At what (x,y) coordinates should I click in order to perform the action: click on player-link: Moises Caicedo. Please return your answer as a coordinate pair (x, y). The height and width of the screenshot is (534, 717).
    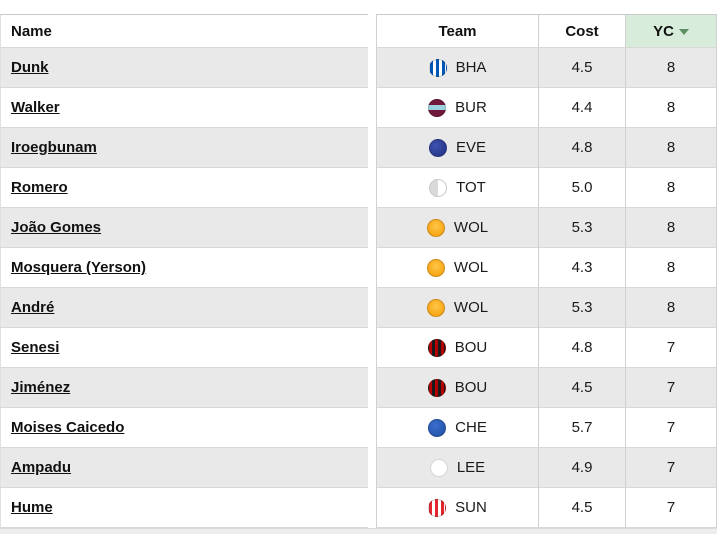
    Looking at the image, I should click on (68, 427).